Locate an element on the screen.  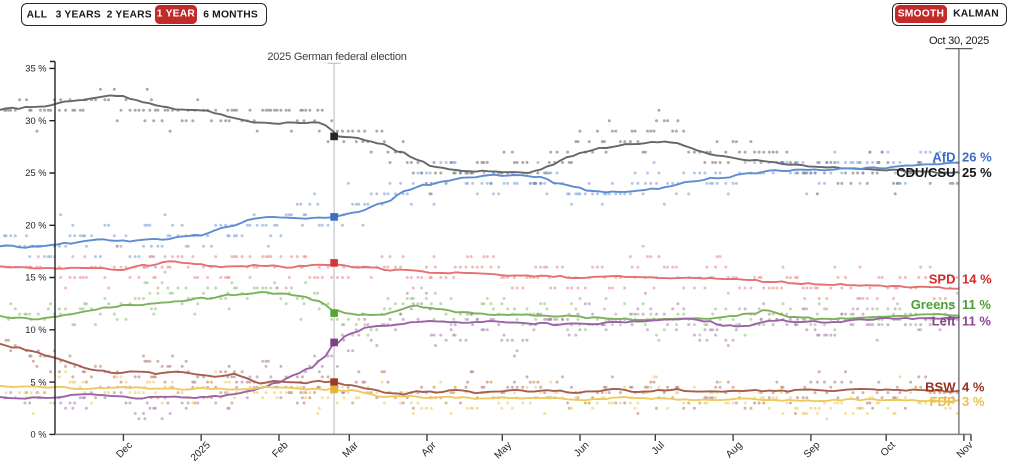
svg-text: 14 % is located at coordinates (977, 279).